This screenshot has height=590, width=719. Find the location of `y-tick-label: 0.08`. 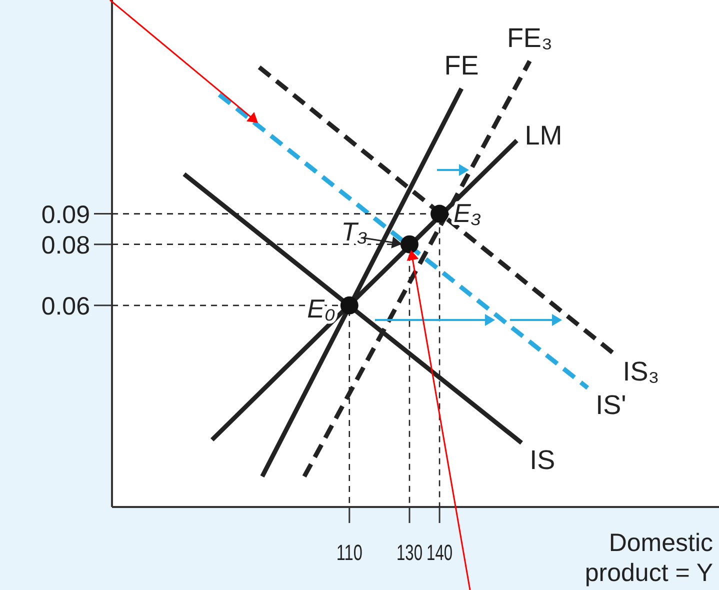

y-tick-label: 0.08 is located at coordinates (65, 245).